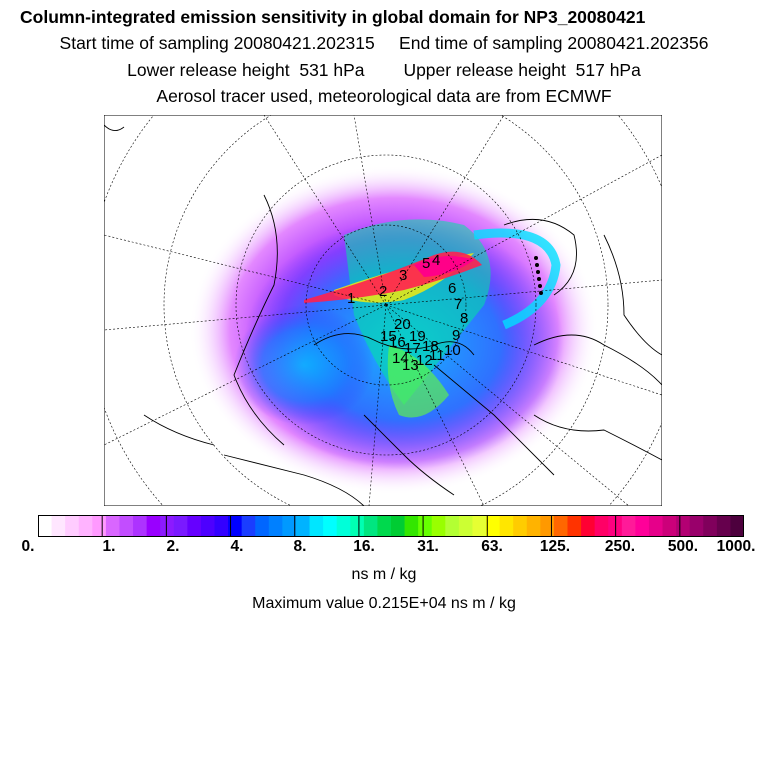 The image size is (768, 768). I want to click on track-label: 16, so click(397, 342).